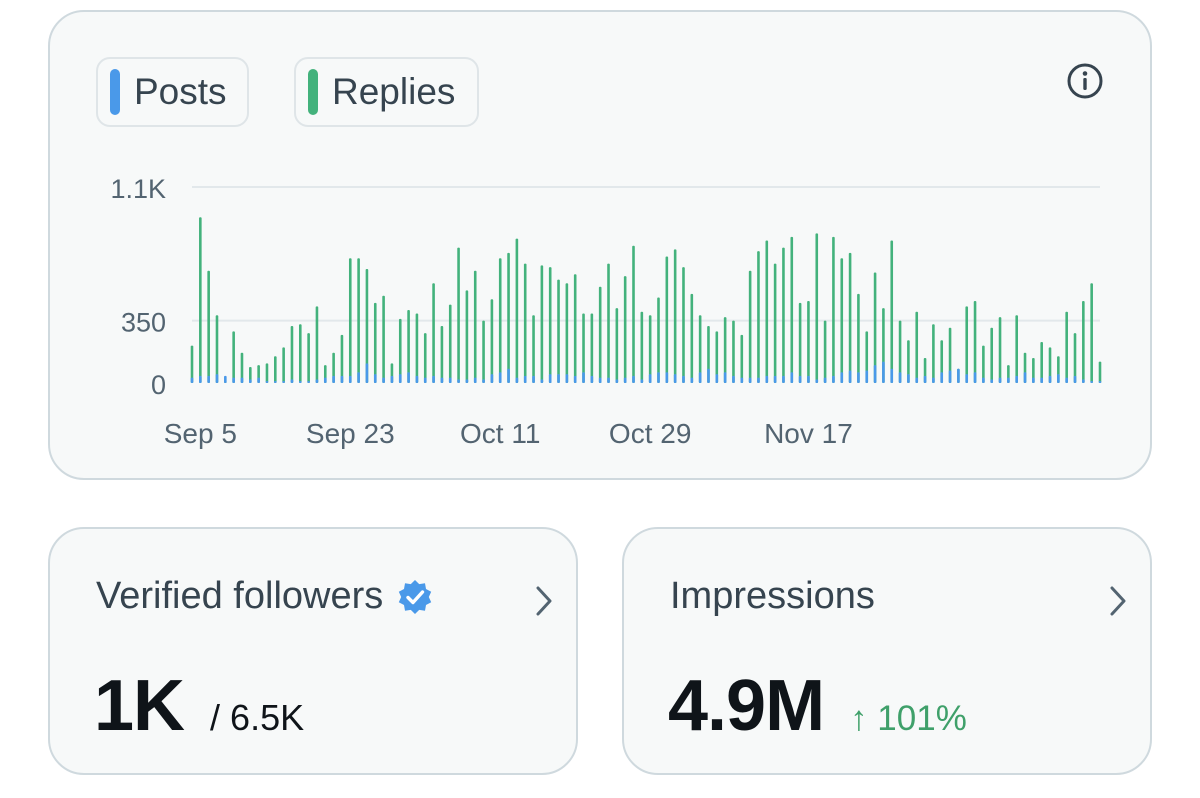 The width and height of the screenshot is (1200, 798). What do you see at coordinates (172, 92) in the screenshot?
I see `posts-toggle: Posts` at bounding box center [172, 92].